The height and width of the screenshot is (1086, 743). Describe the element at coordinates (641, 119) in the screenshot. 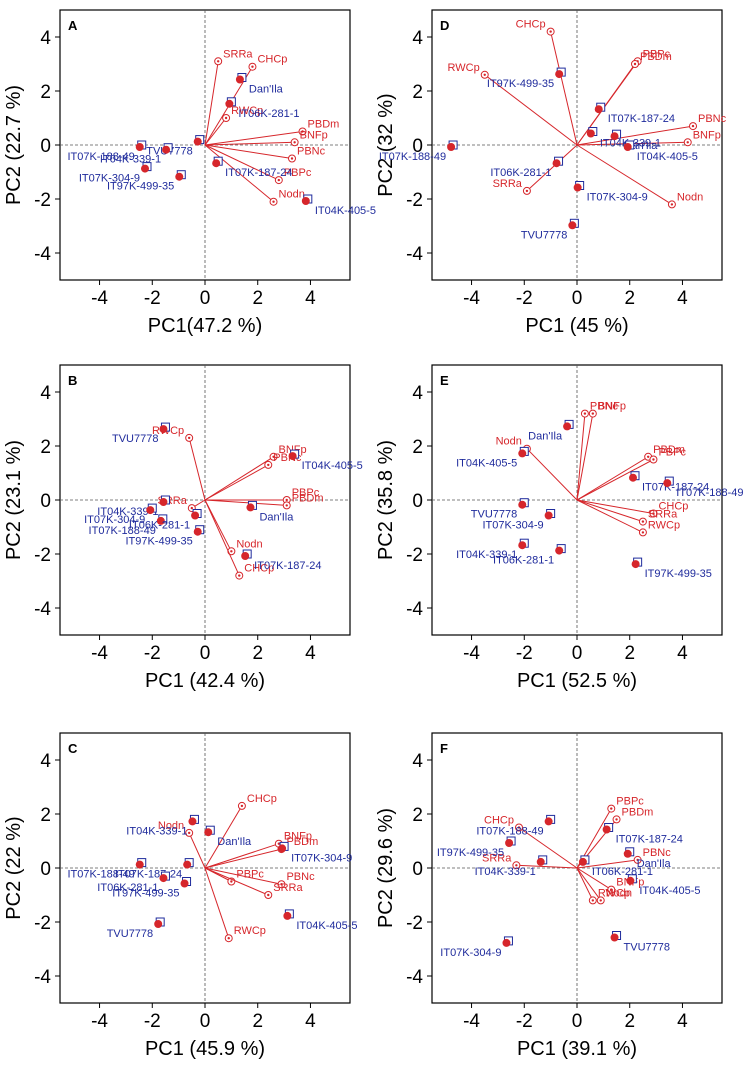

I see `genotype-label: IT07K-187-24` at that location.